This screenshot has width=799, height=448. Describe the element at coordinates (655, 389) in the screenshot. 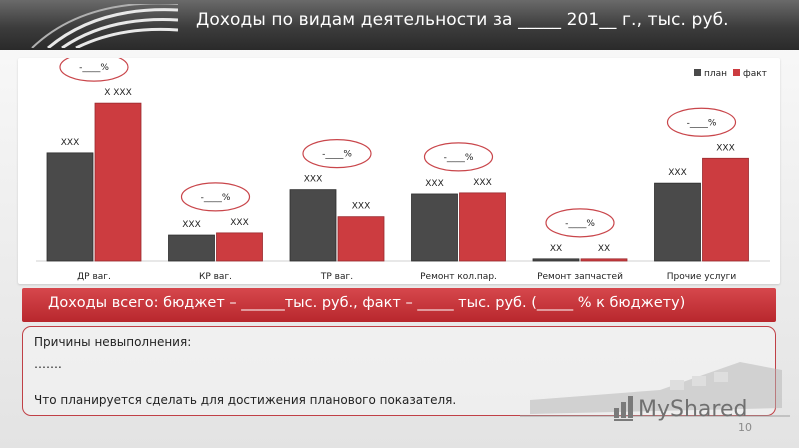

I see `train-icon` at that location.